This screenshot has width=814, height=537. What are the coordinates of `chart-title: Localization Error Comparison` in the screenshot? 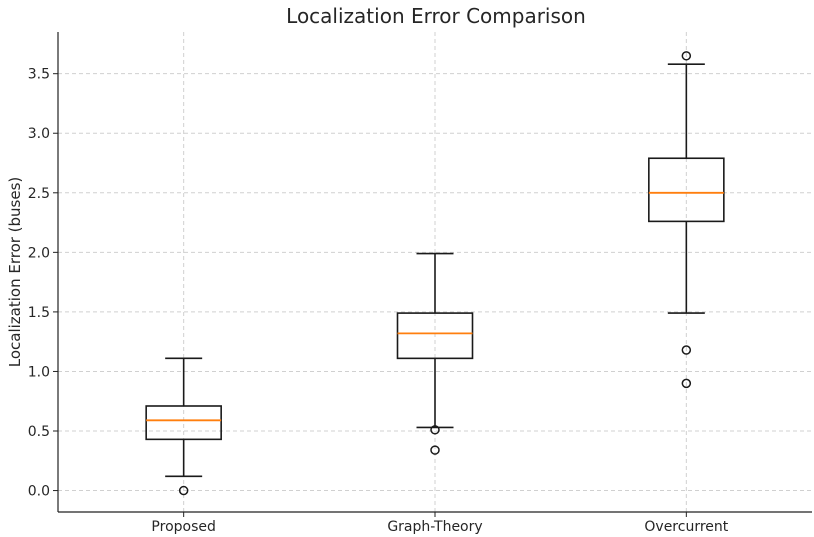 It's located at (436, 16).